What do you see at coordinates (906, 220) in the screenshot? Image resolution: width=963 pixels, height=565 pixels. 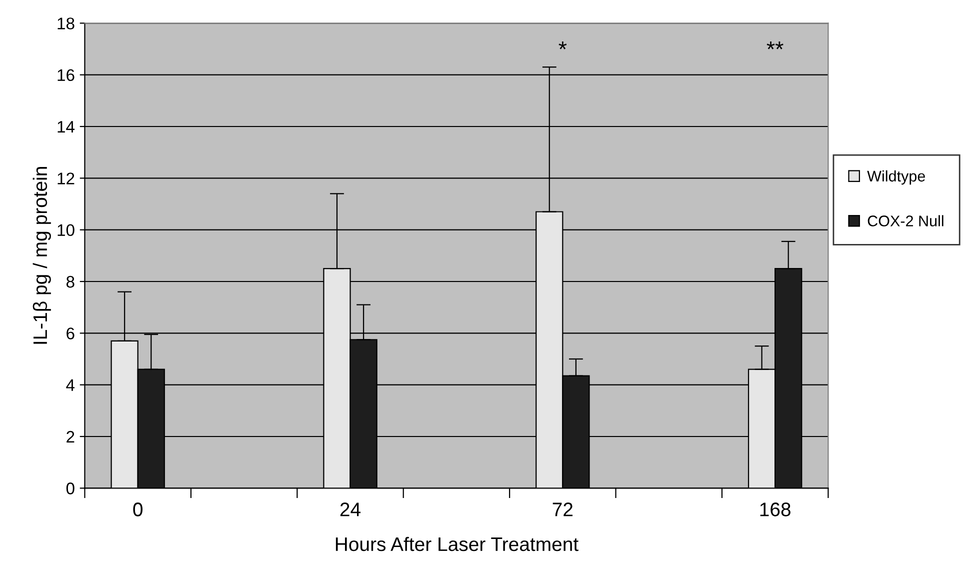 I see `legend-label: COX-2 Null` at bounding box center [906, 220].